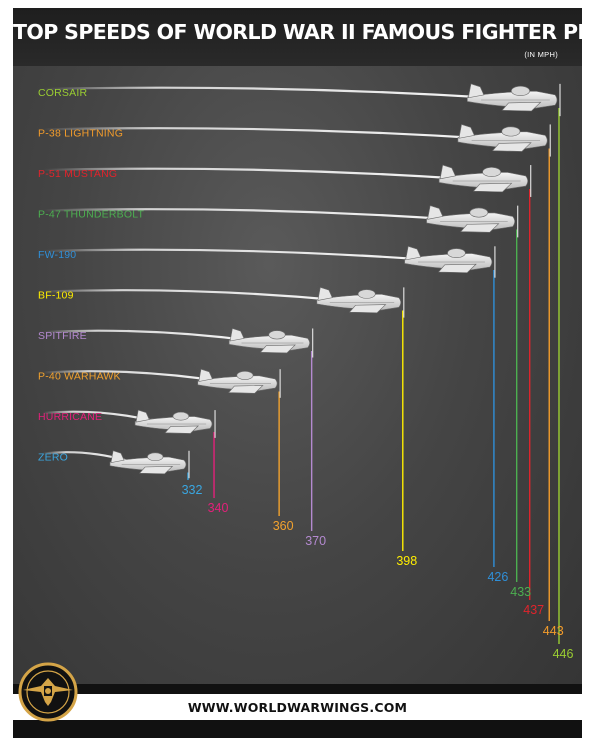 The width and height of the screenshot is (593, 750). Describe the element at coordinates (70, 417) in the screenshot. I see `category-label: HURRICANE` at that location.